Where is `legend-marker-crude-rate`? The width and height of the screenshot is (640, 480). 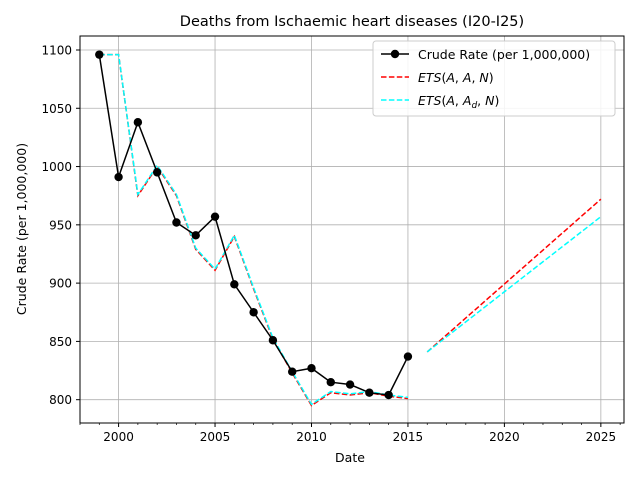 legend-marker-crude-rate is located at coordinates (395, 54).